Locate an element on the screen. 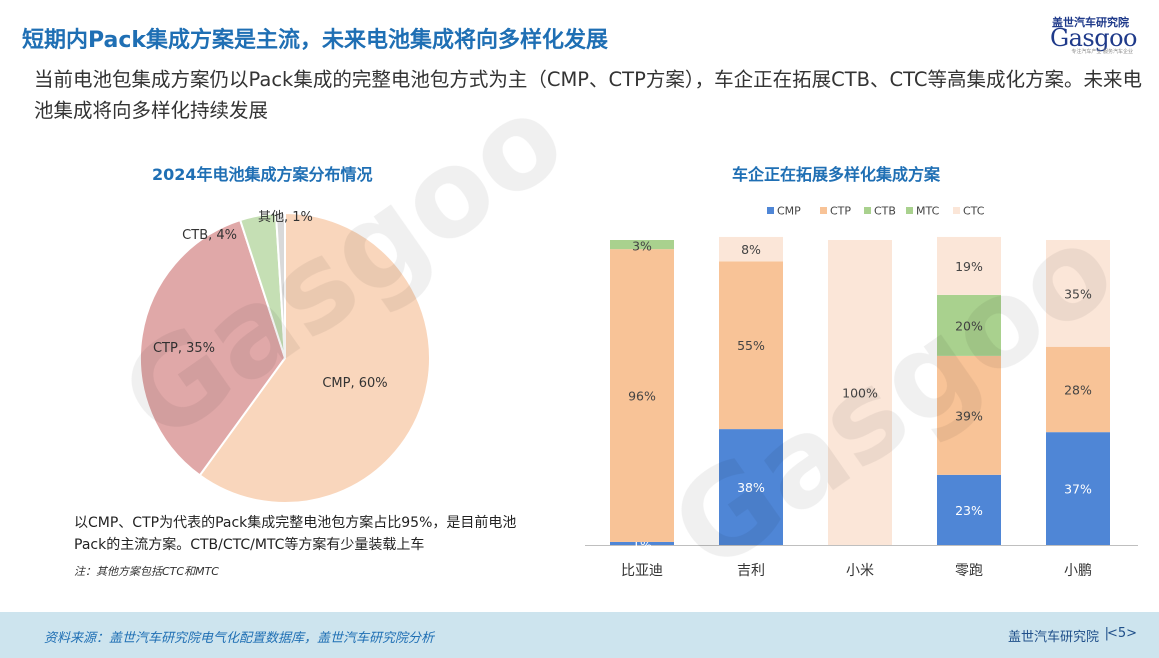 This screenshot has height=658, width=1159. bar-data-label: 8% is located at coordinates (751, 249).